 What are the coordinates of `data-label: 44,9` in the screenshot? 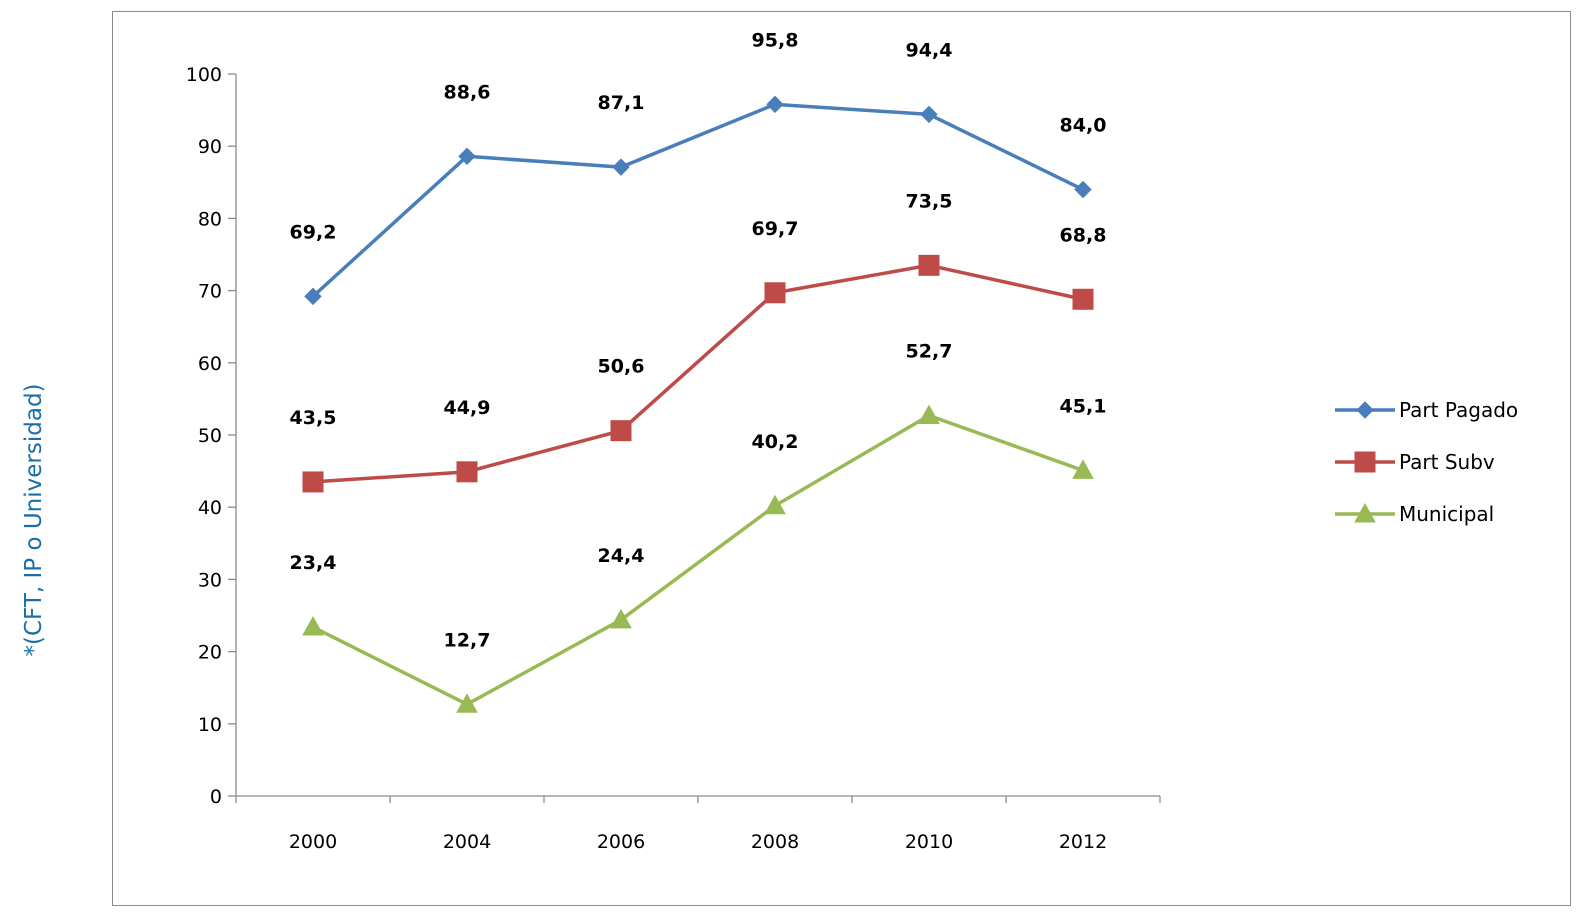 It's located at (467, 408).